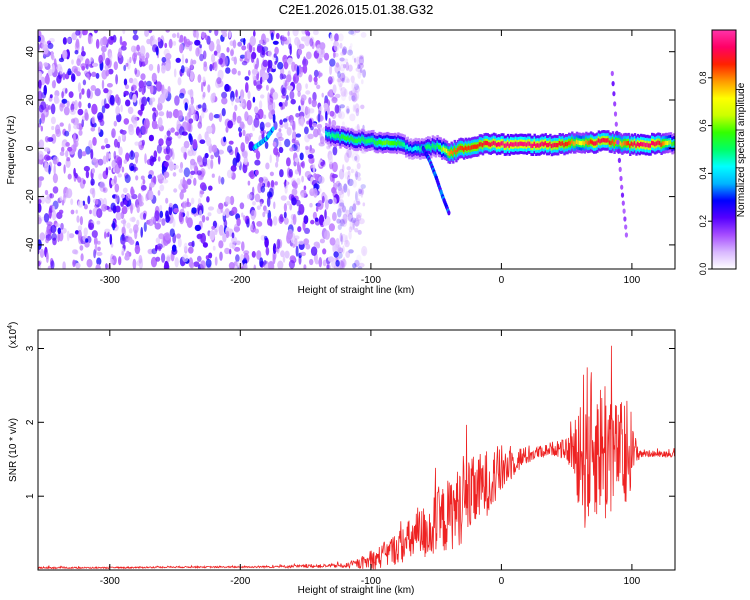 The width and height of the screenshot is (750, 600). What do you see at coordinates (13, 338) in the screenshot?
I see `snr-y-scale-base: (x10` at bounding box center [13, 338].